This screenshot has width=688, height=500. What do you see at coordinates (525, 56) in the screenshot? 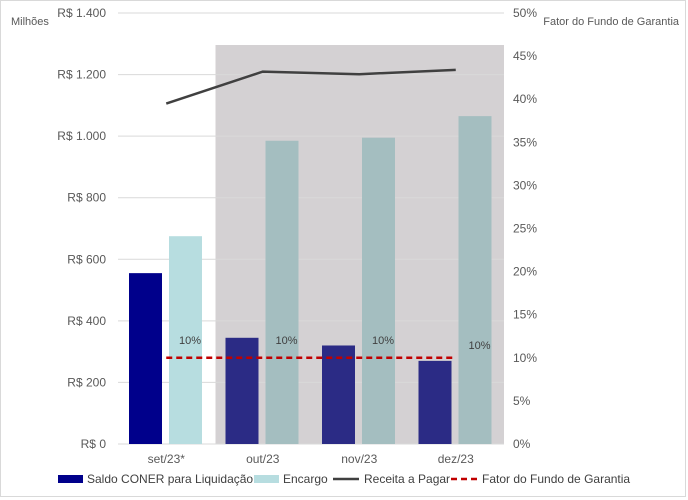
I see `right-tick-label: 45%` at bounding box center [525, 56].